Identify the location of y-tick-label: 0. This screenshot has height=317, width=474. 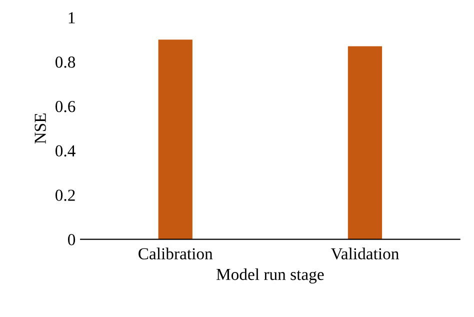
(72, 240).